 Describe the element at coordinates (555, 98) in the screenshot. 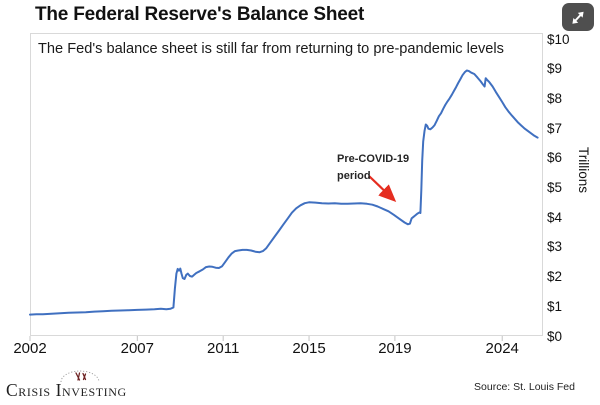

I see `y-tick-label: $8` at that location.